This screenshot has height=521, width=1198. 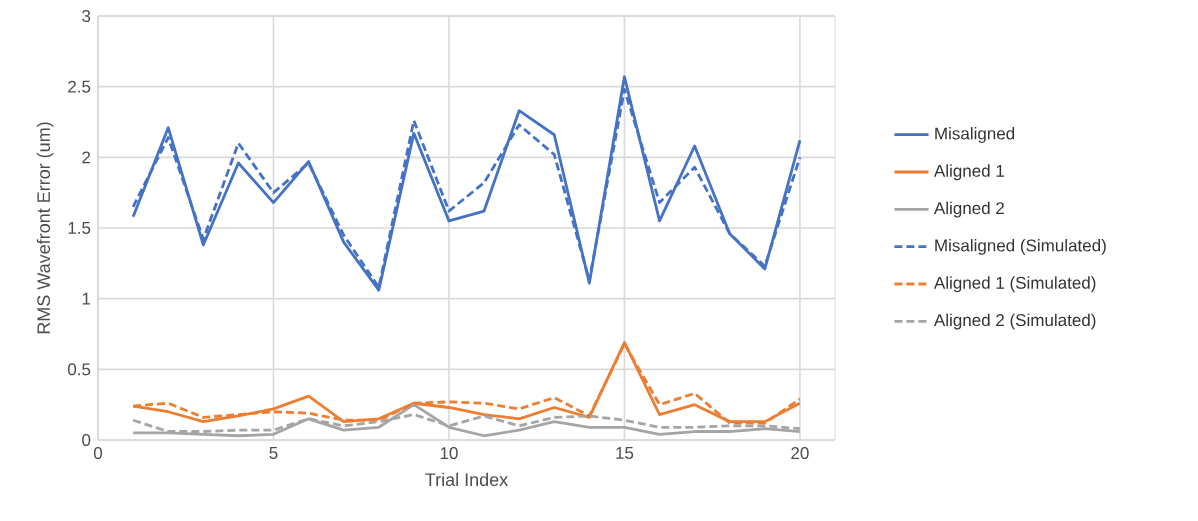 What do you see at coordinates (1014, 284) in the screenshot?
I see `legend-label: Aligned 1 (Simulated)` at bounding box center [1014, 284].